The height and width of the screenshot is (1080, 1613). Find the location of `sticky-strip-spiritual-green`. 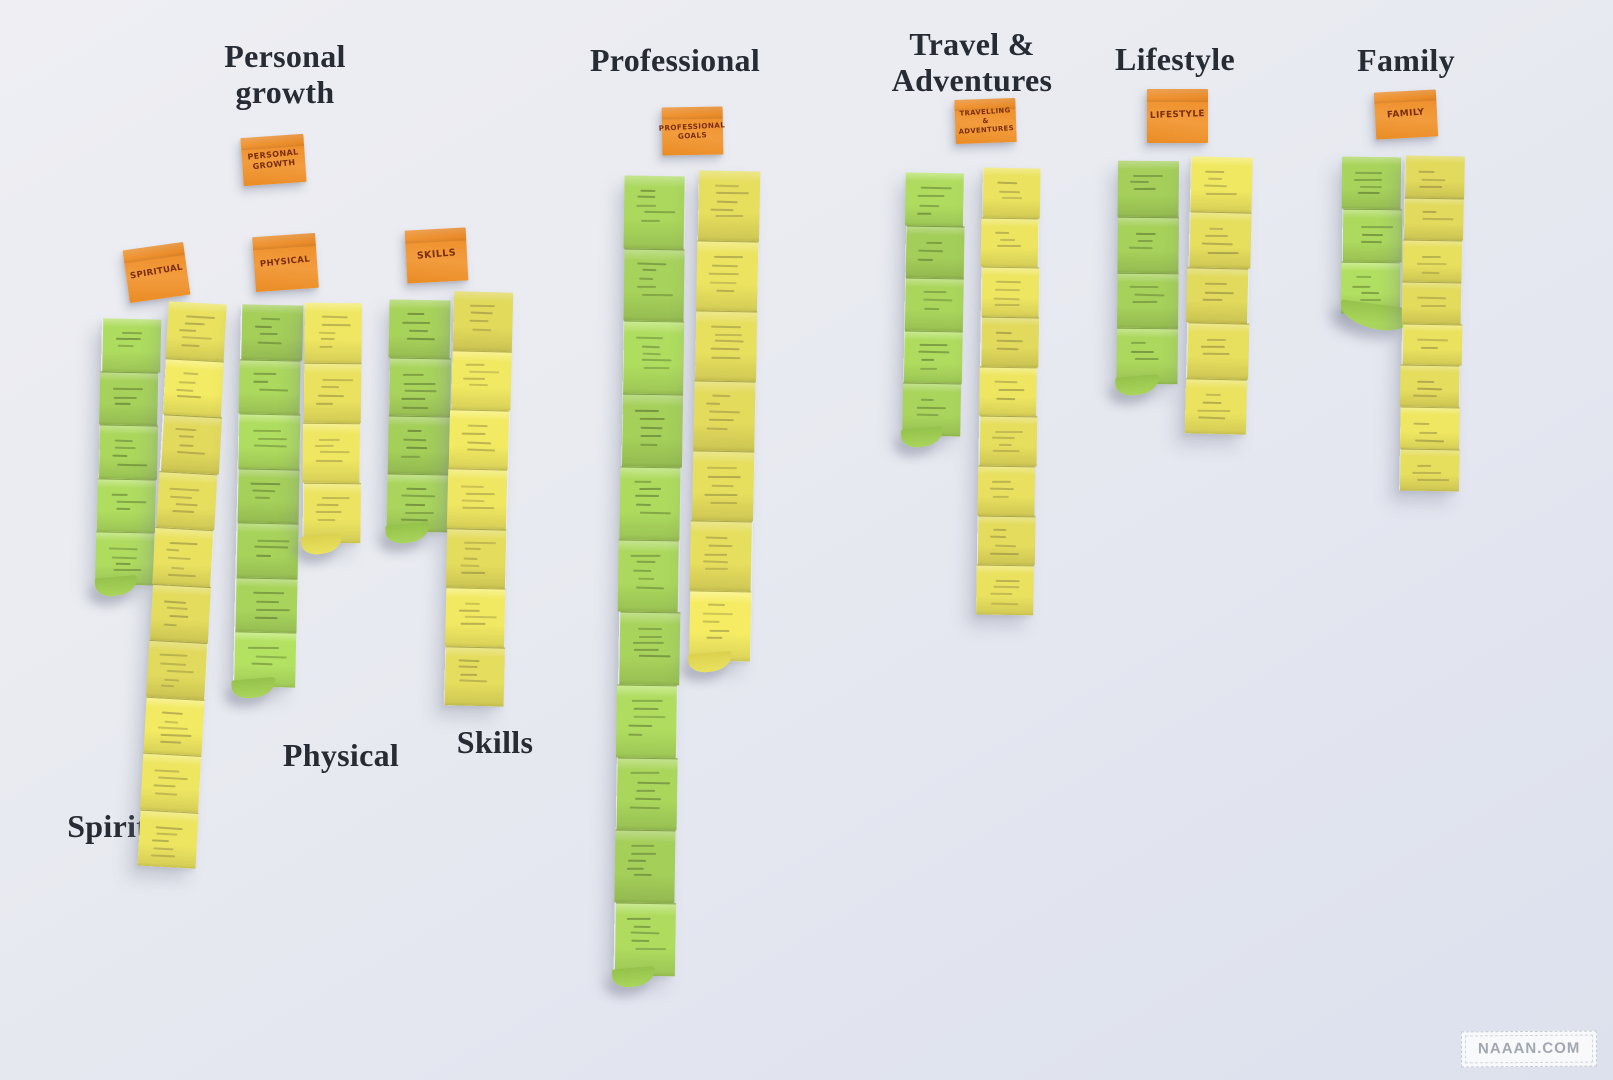

sticky-strip-spiritual-green is located at coordinates (128, 458).